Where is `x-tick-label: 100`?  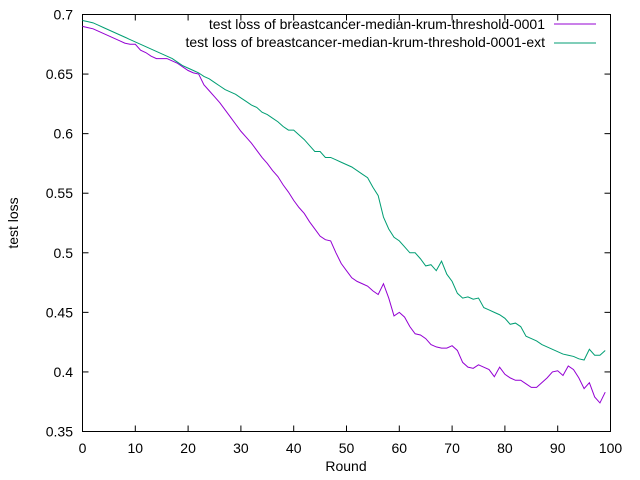
x-tick-label: 100 is located at coordinates (611, 448).